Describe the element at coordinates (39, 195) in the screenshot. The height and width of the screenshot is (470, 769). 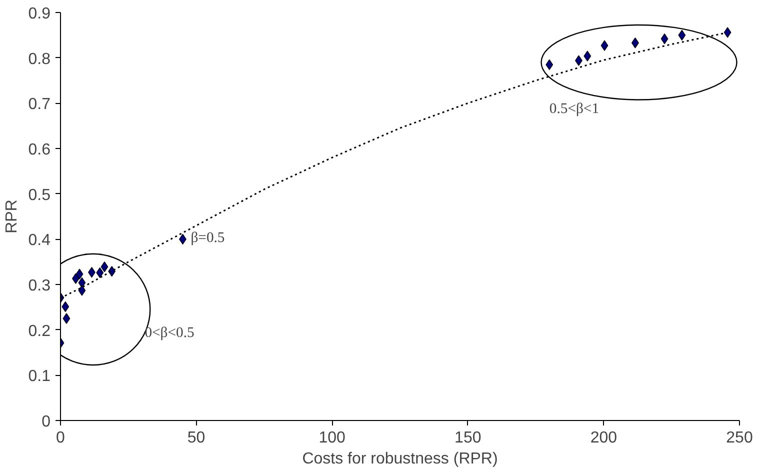
I see `y-tick-label: 0.5` at that location.